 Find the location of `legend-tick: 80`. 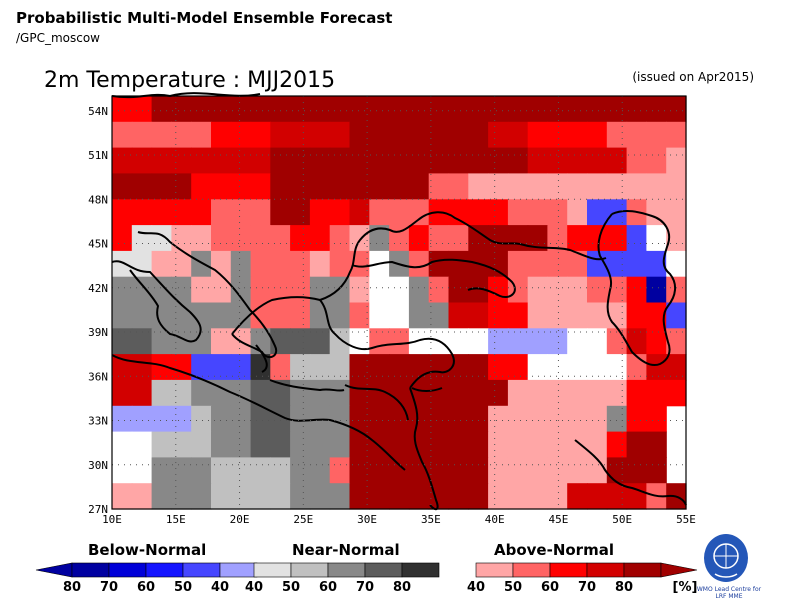

legend-tick: 80 is located at coordinates (402, 587).